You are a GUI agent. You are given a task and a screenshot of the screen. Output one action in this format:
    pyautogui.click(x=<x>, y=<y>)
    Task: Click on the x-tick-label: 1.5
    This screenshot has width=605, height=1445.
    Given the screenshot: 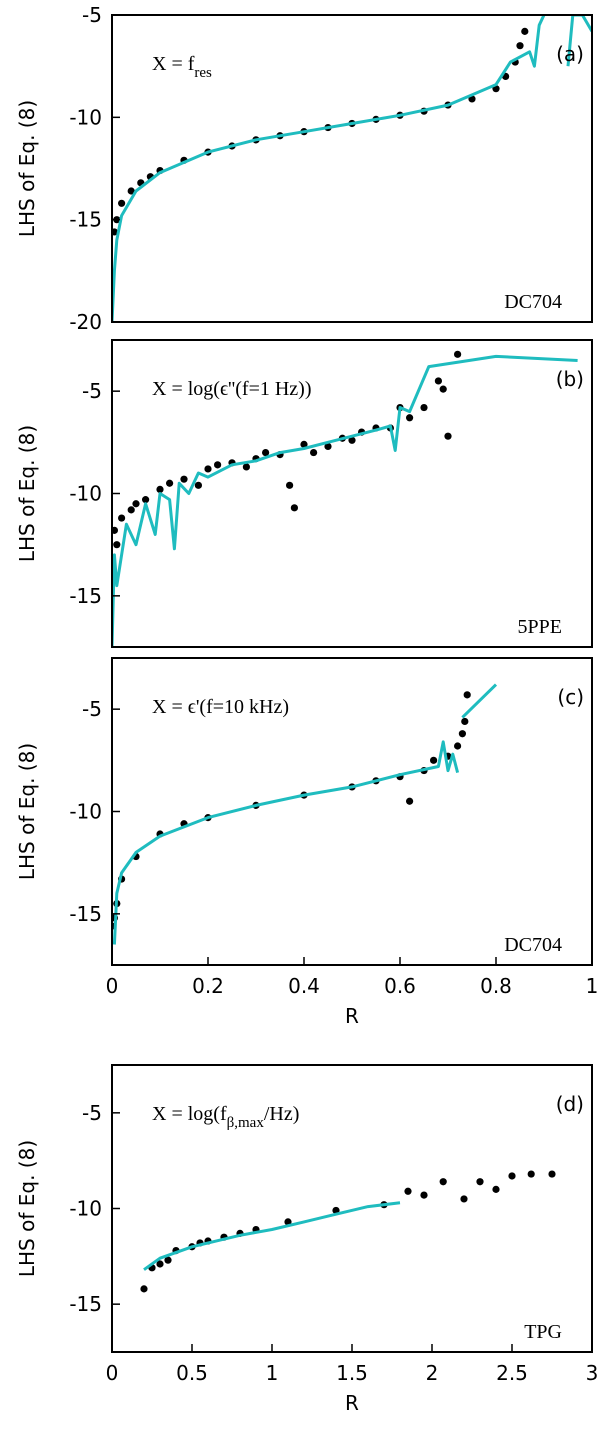 What is the action you would take?
    pyautogui.click(x=352, y=1373)
    